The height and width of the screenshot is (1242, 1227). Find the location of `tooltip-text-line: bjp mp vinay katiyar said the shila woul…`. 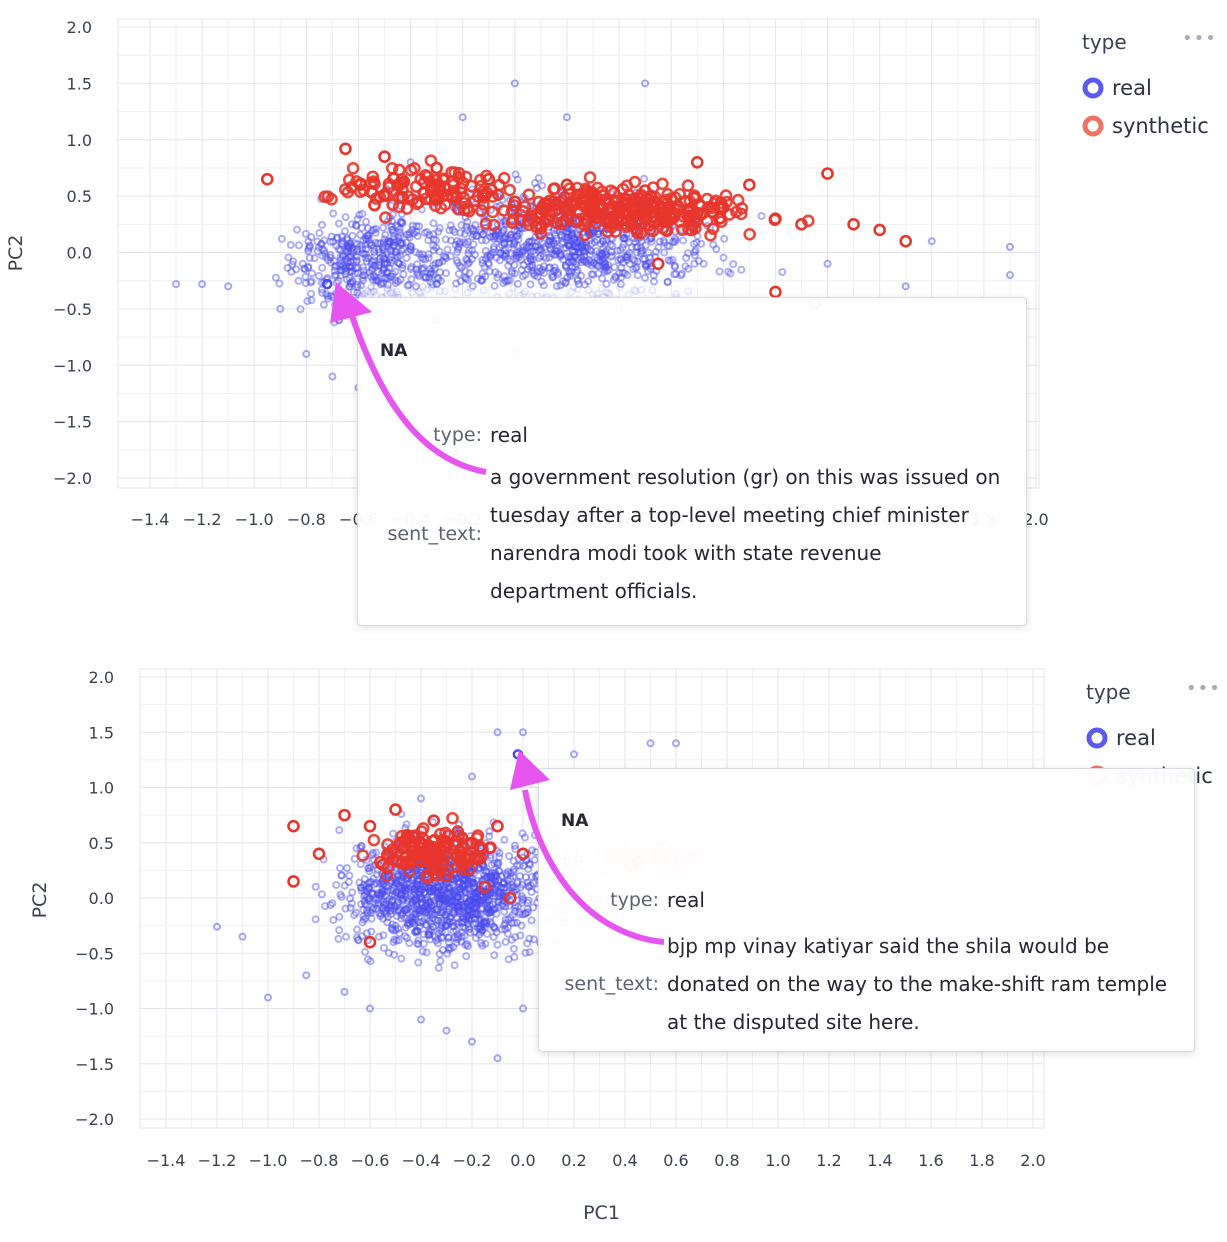

tooltip-text-line: bjp mp vinay katiyar said the shila woul… is located at coordinates (888, 946).